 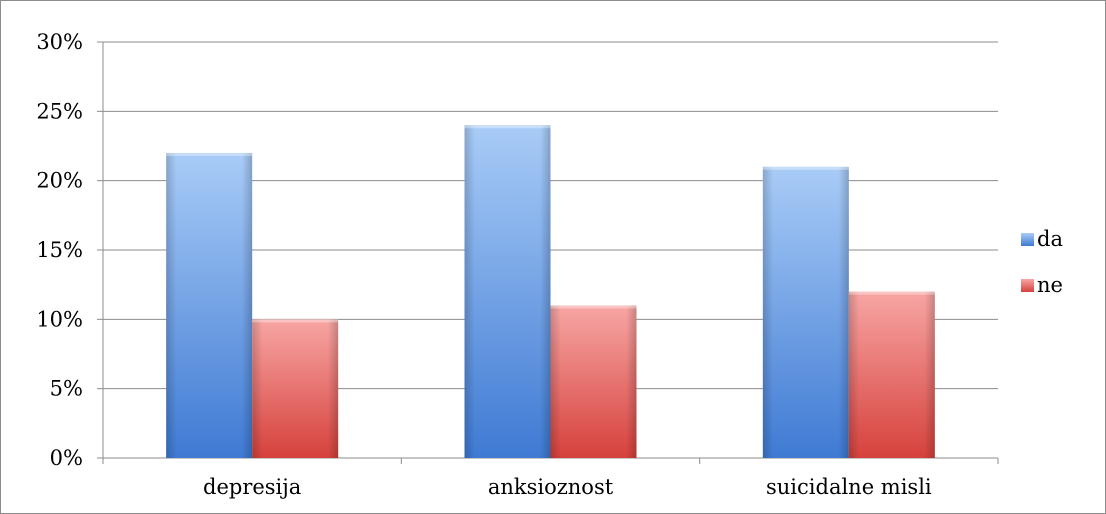 I want to click on legend-swatch-ne, so click(x=1027, y=285).